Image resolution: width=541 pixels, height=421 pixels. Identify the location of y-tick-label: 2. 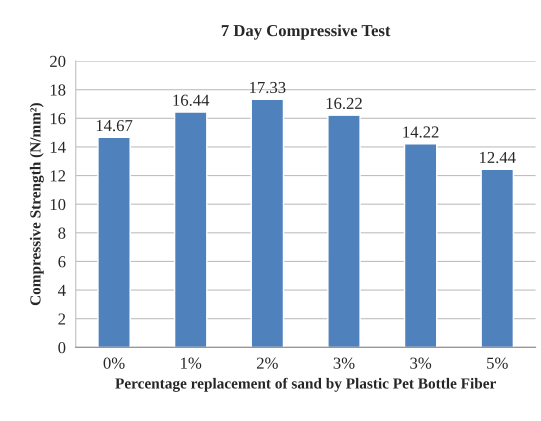
(62, 318).